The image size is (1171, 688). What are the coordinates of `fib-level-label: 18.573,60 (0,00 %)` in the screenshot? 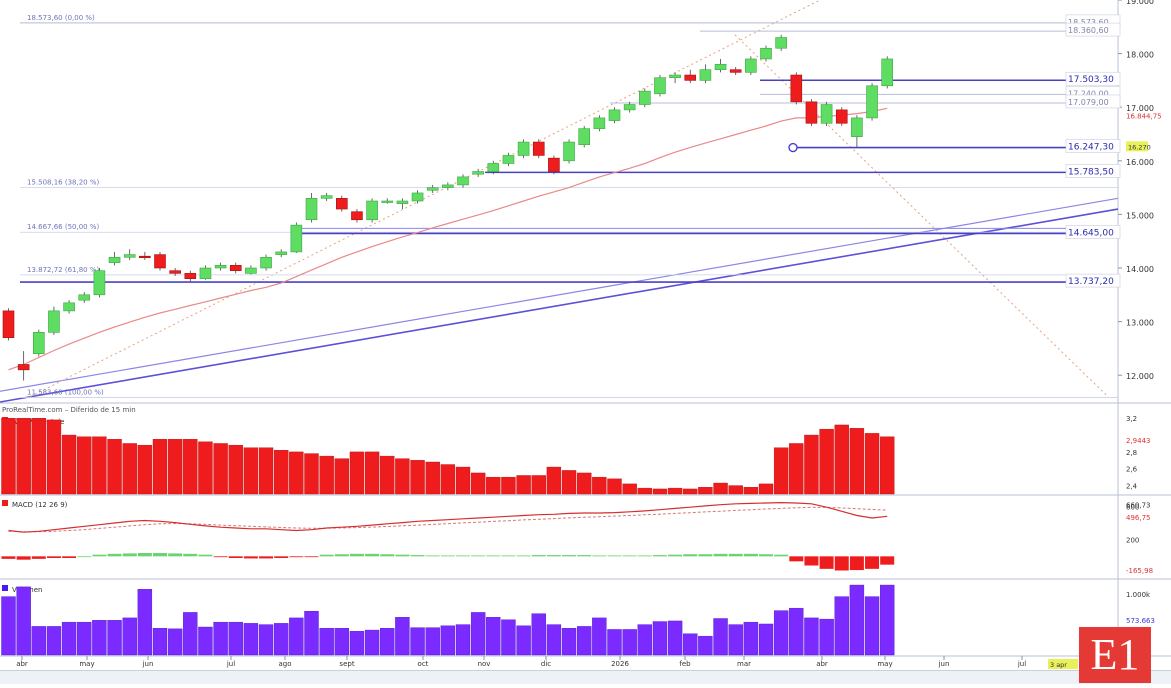 It's located at (61, 18).